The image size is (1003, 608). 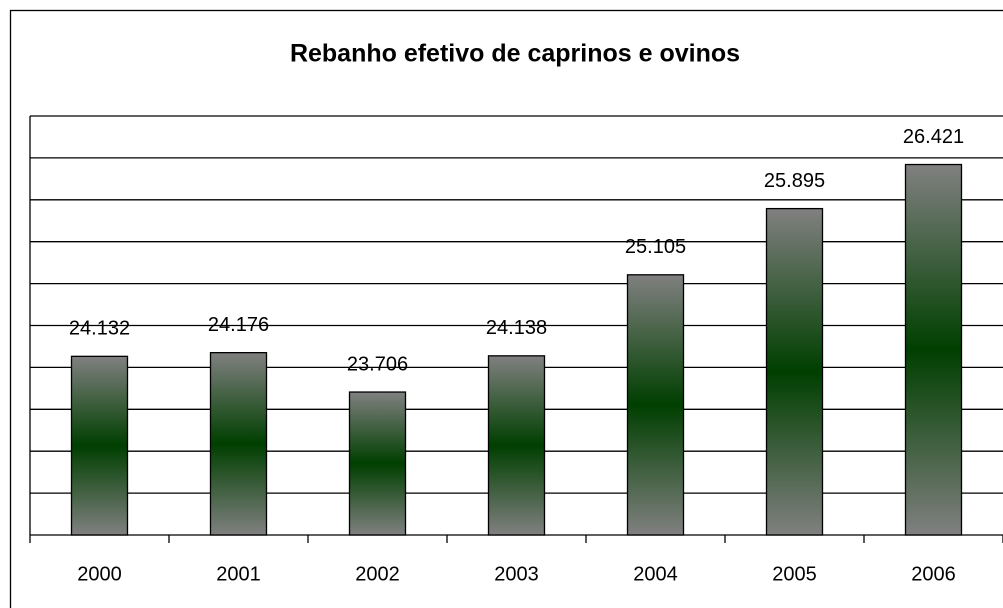 What do you see at coordinates (99, 574) in the screenshot?
I see `x-tick-label: 2000` at bounding box center [99, 574].